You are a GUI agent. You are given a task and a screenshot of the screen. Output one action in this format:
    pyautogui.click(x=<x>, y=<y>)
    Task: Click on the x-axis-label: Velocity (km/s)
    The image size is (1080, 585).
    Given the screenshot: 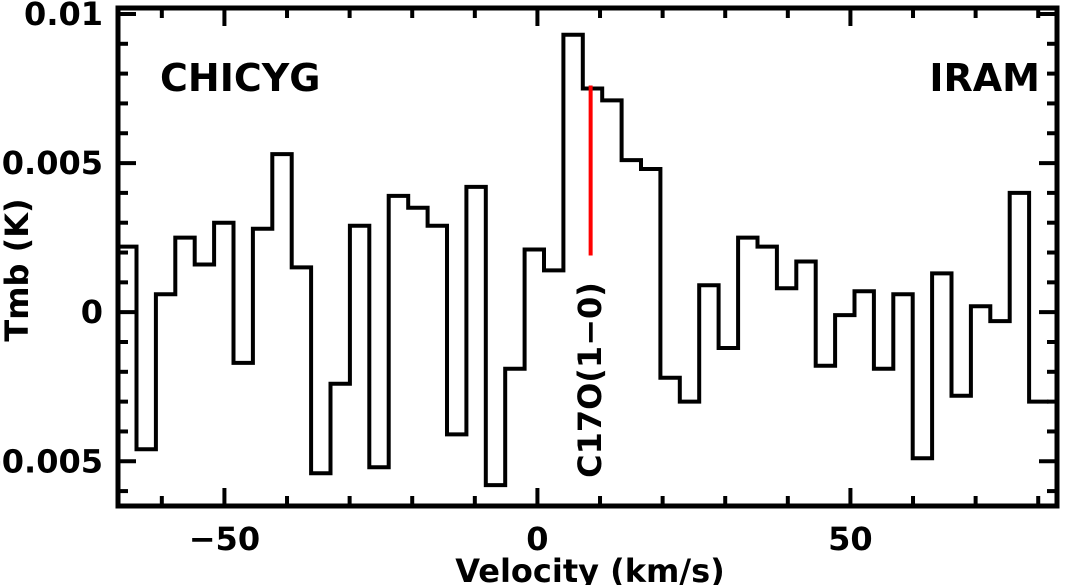 What is the action you would take?
    pyautogui.click(x=590, y=568)
    